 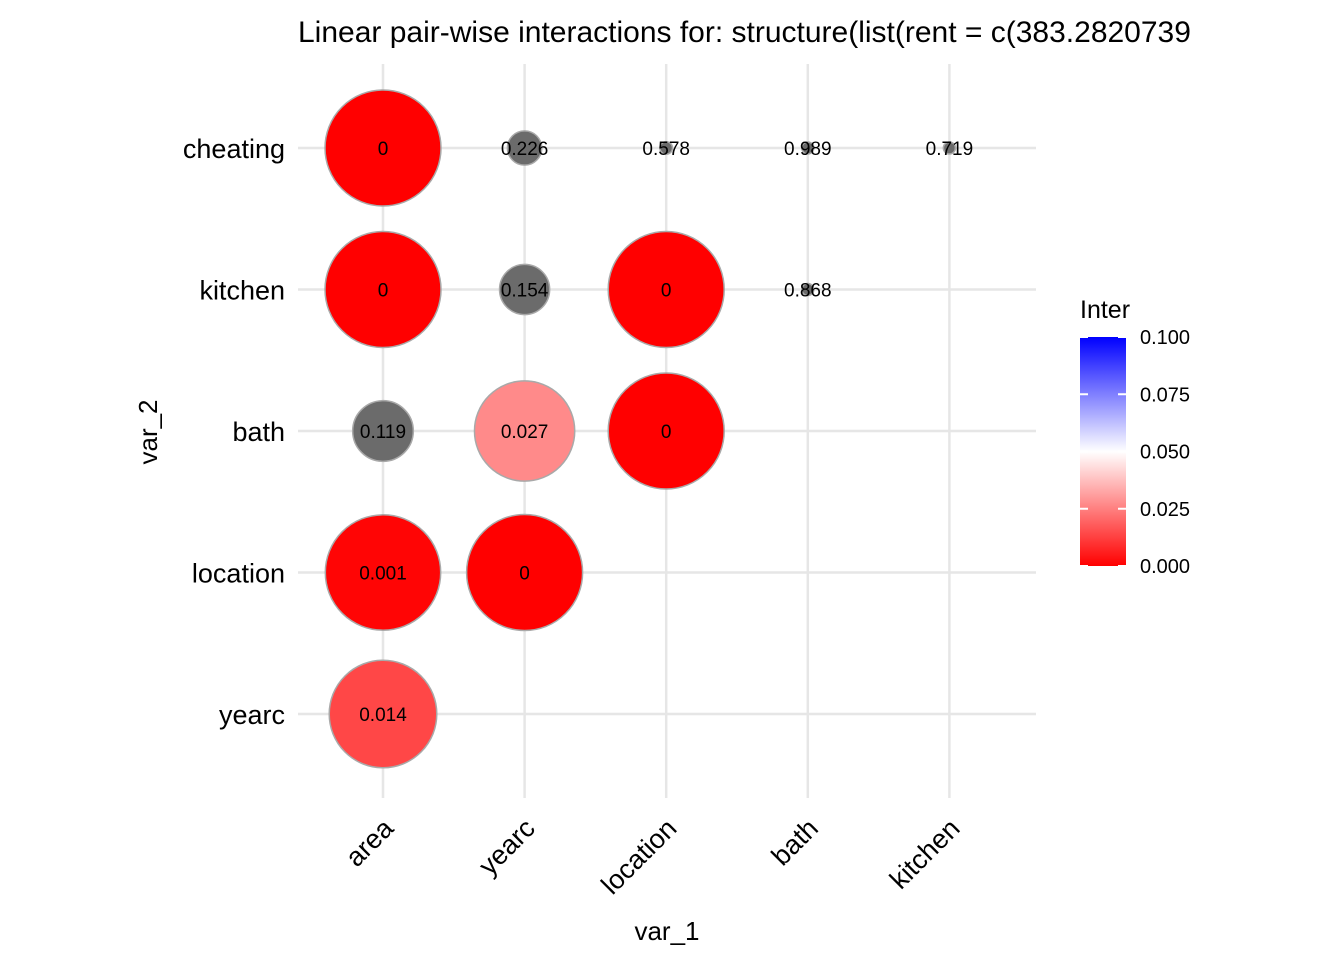 I want to click on legend-title: Inter, so click(x=1105, y=310).